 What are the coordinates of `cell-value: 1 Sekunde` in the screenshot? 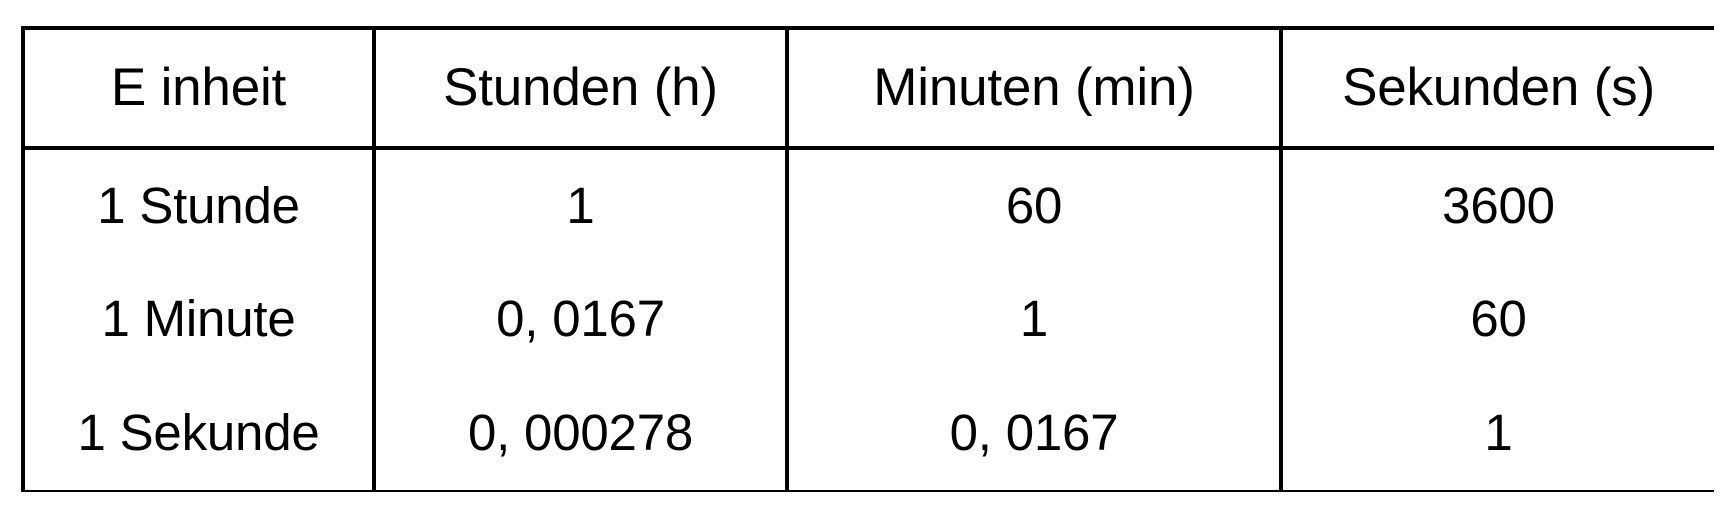 It's located at (198, 433).